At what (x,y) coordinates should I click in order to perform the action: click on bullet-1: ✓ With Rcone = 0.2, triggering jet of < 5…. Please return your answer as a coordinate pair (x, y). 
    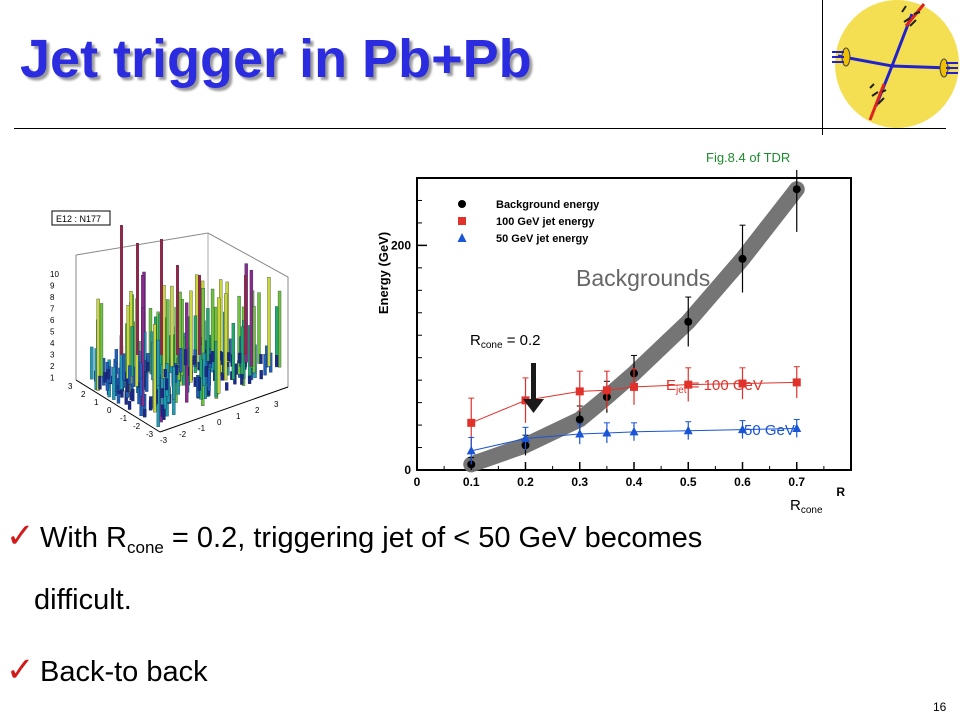
    Looking at the image, I should click on (354, 537).